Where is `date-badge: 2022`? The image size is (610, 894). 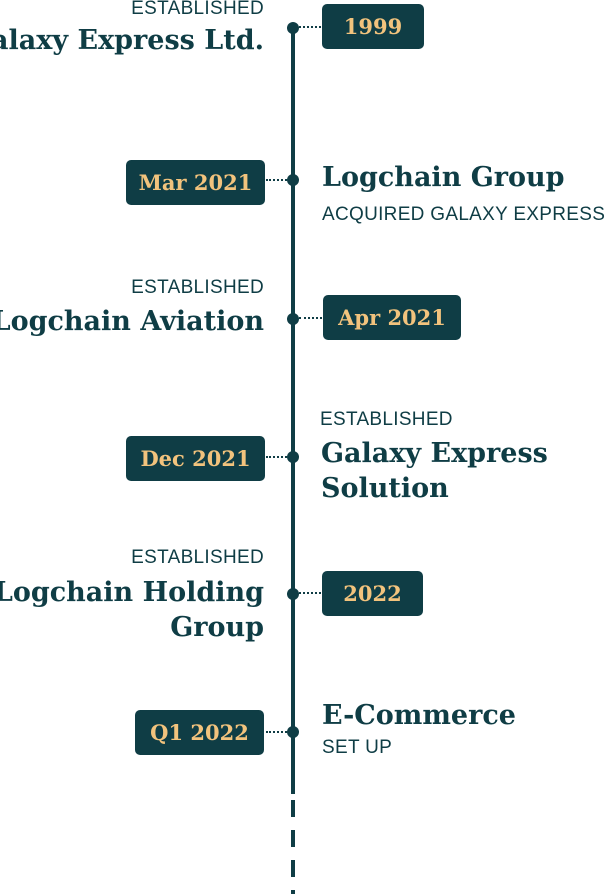
date-badge: 2022 is located at coordinates (372, 593).